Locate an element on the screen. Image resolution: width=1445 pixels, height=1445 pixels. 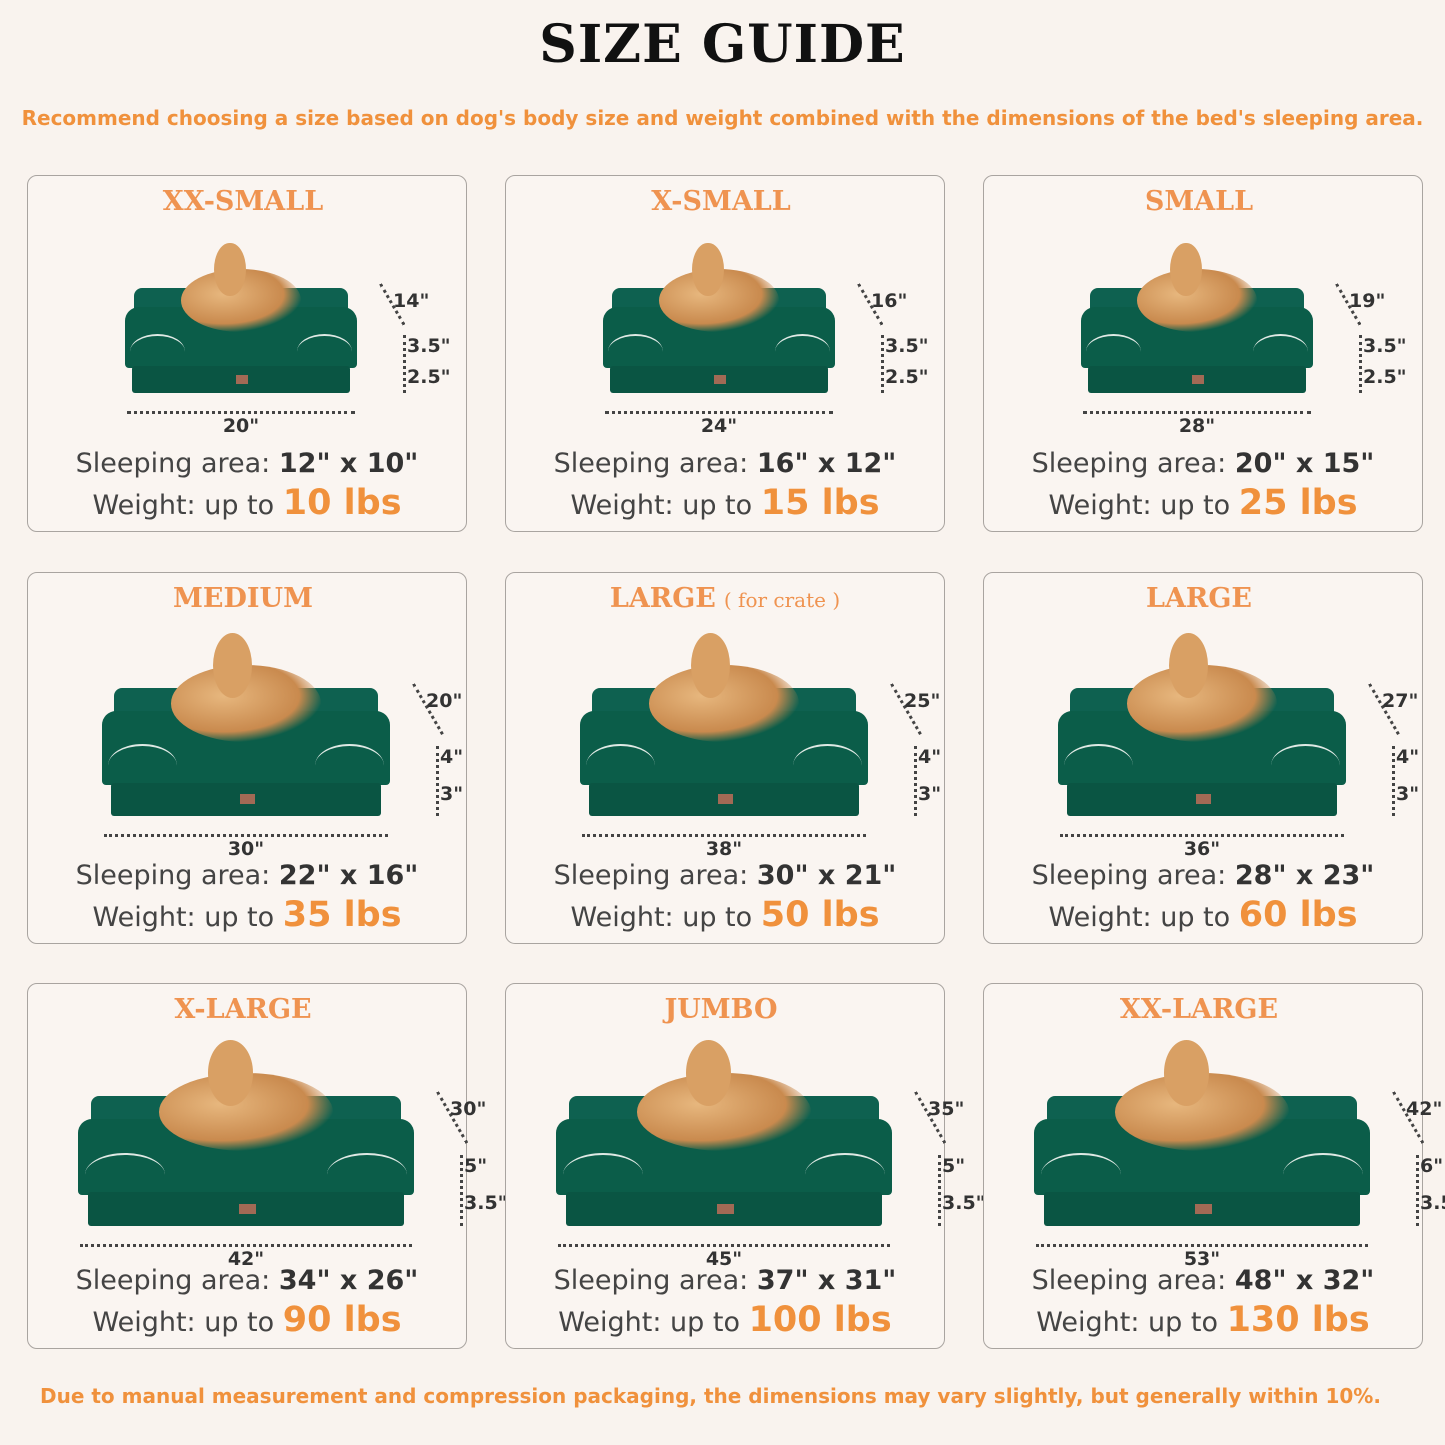
sleeping-area: Sleeping area: 16" x 12" is located at coordinates (725, 463).